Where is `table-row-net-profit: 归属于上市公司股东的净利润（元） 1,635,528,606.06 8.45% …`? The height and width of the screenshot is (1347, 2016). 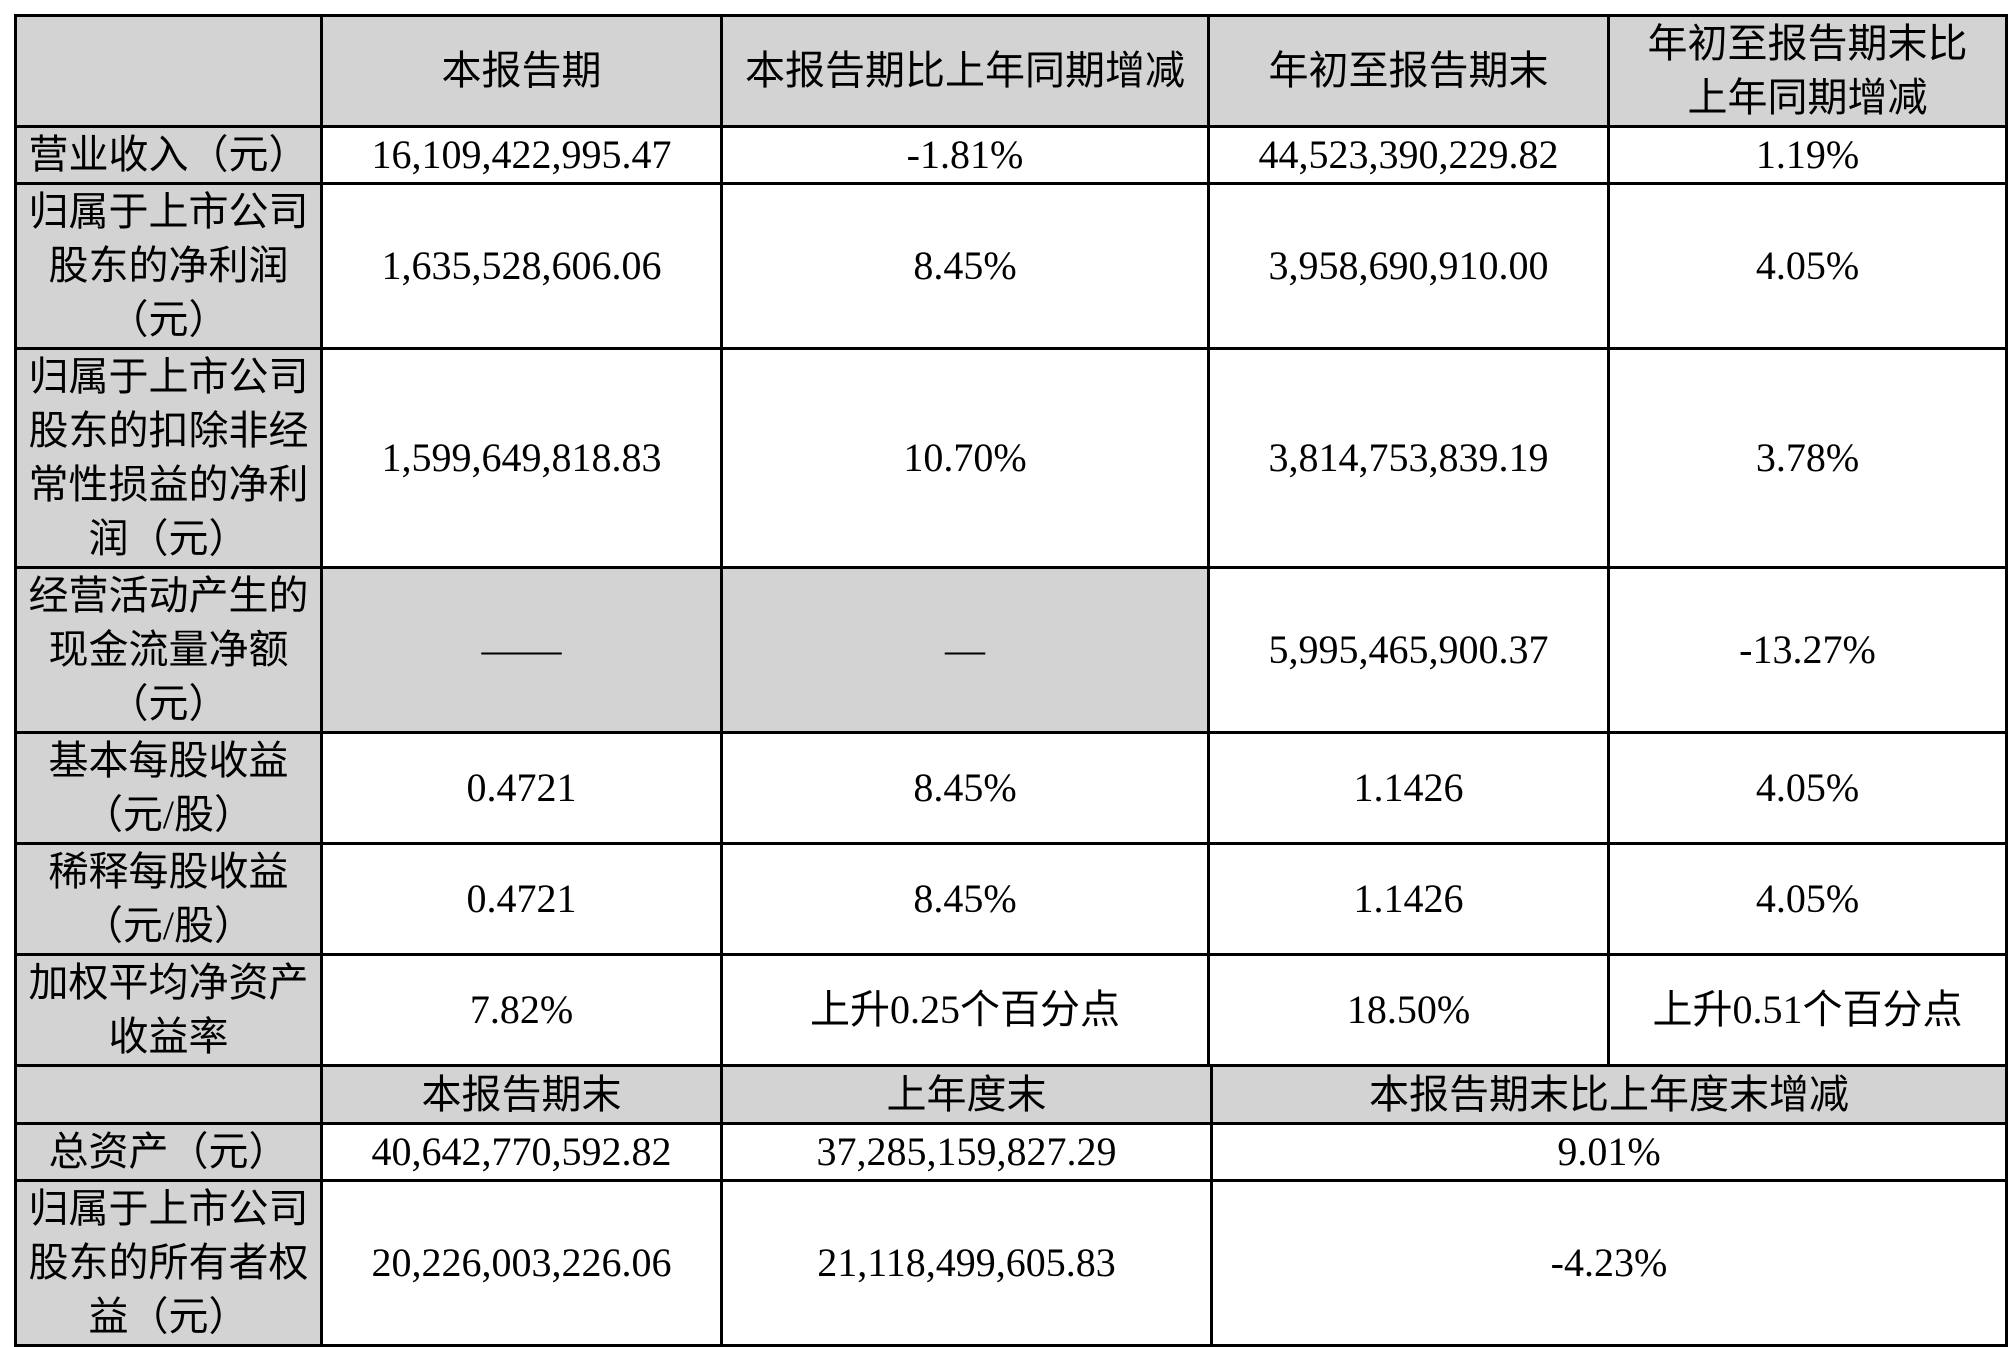 table-row-net-profit: 归属于上市公司股东的净利润（元） 1,635,528,606.06 8.45% … is located at coordinates (1011, 266).